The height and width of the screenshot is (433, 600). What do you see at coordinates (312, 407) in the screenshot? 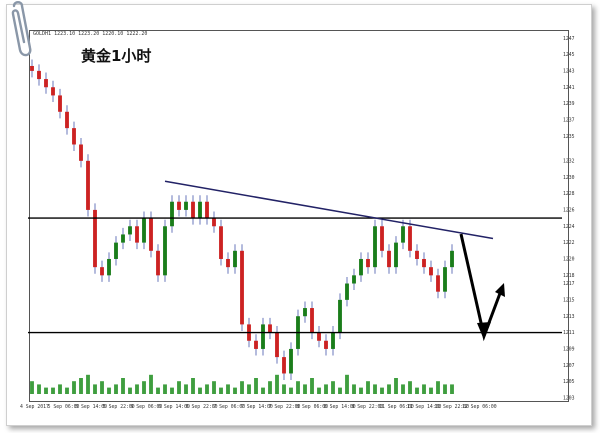
I see `x-tick-label: 8 Sep 06:00` at bounding box center [312, 407].